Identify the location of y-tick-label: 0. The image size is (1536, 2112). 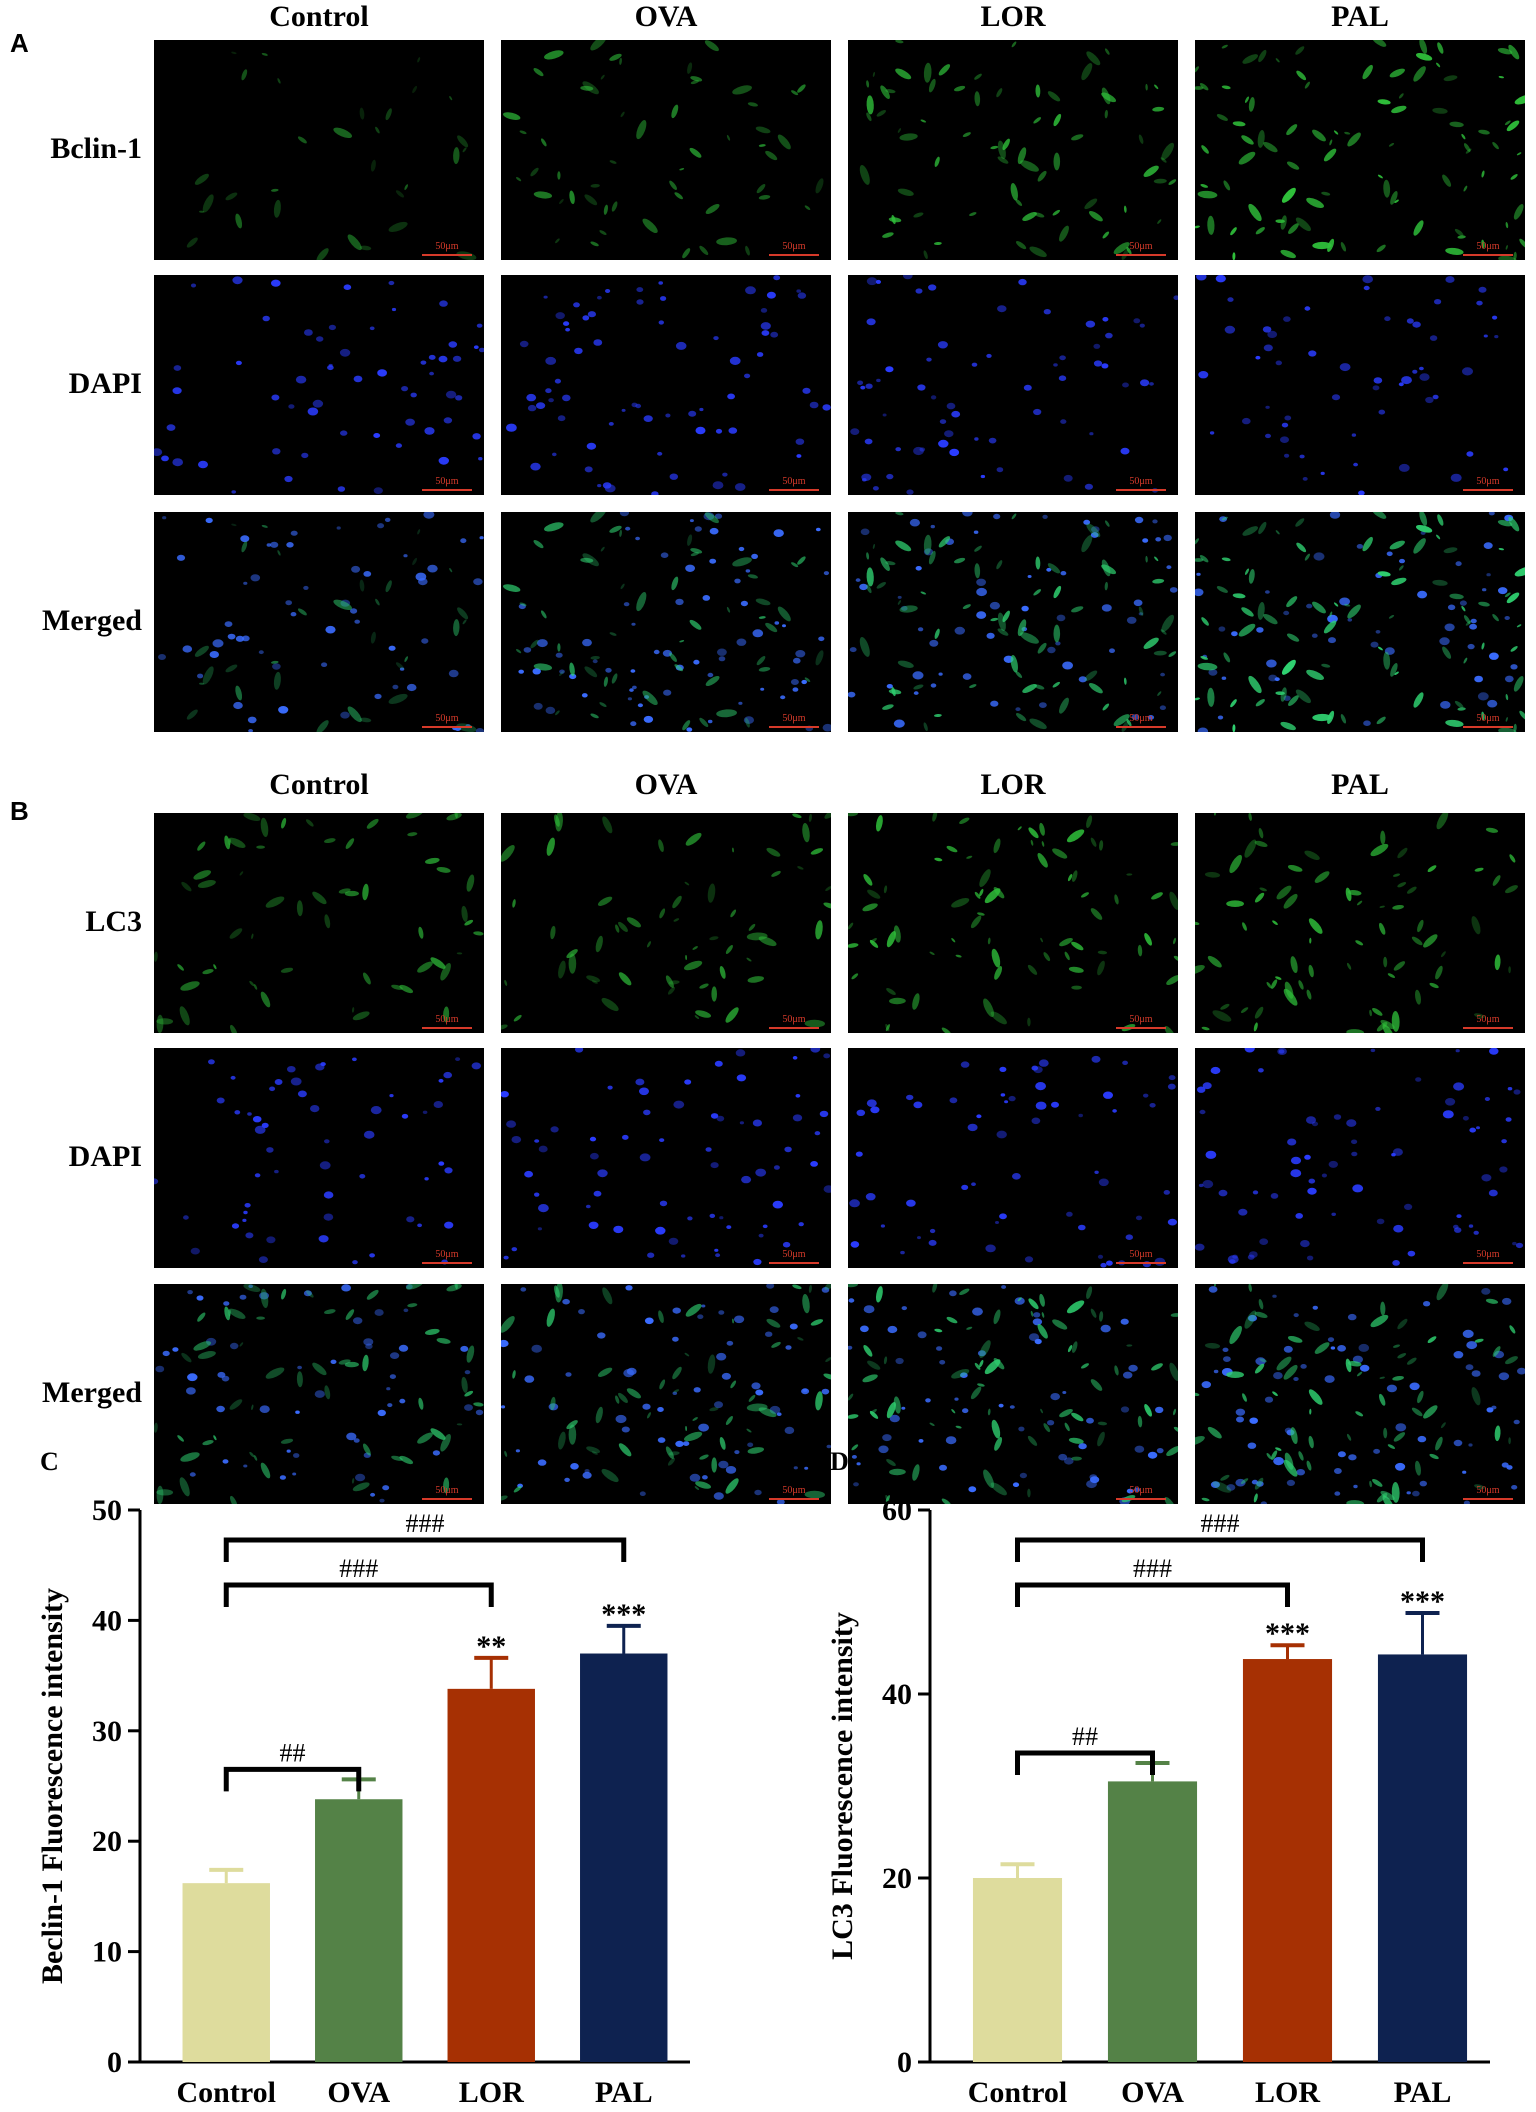
(114, 2062).